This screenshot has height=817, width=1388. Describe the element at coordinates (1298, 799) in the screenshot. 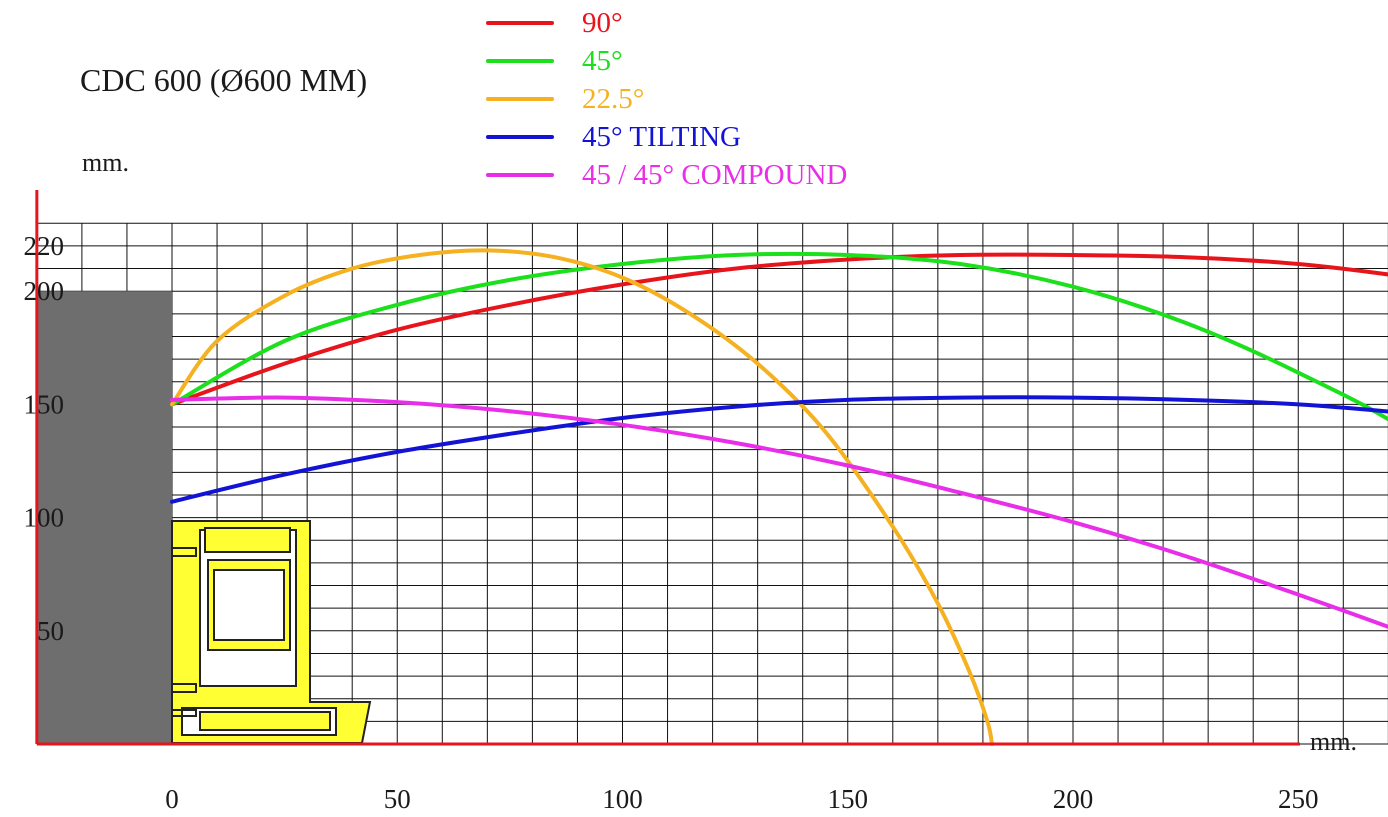

I see `x-tick-label: 250` at that location.